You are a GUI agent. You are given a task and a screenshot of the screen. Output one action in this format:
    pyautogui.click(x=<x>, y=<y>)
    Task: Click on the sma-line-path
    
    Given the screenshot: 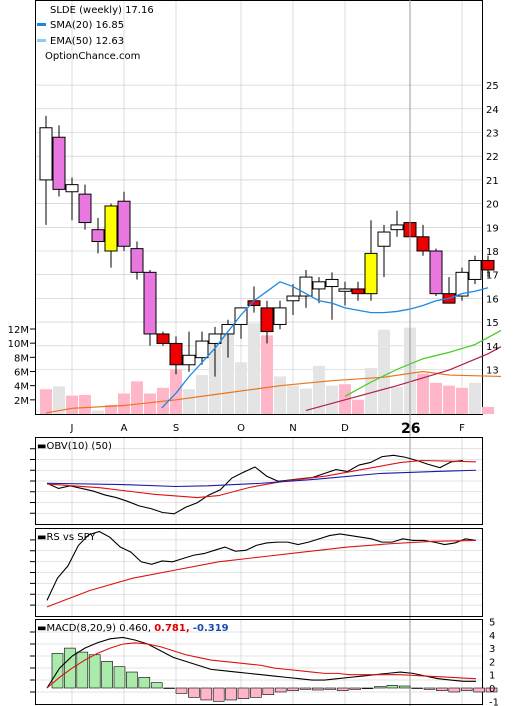 What is the action you would take?
    pyautogui.click(x=325, y=345)
    